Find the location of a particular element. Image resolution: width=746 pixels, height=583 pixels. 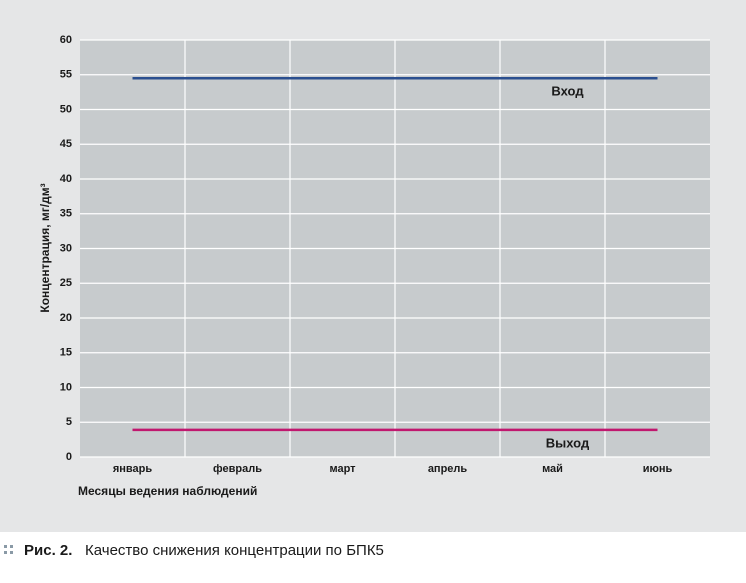

caption-icon is located at coordinates (8, 549).